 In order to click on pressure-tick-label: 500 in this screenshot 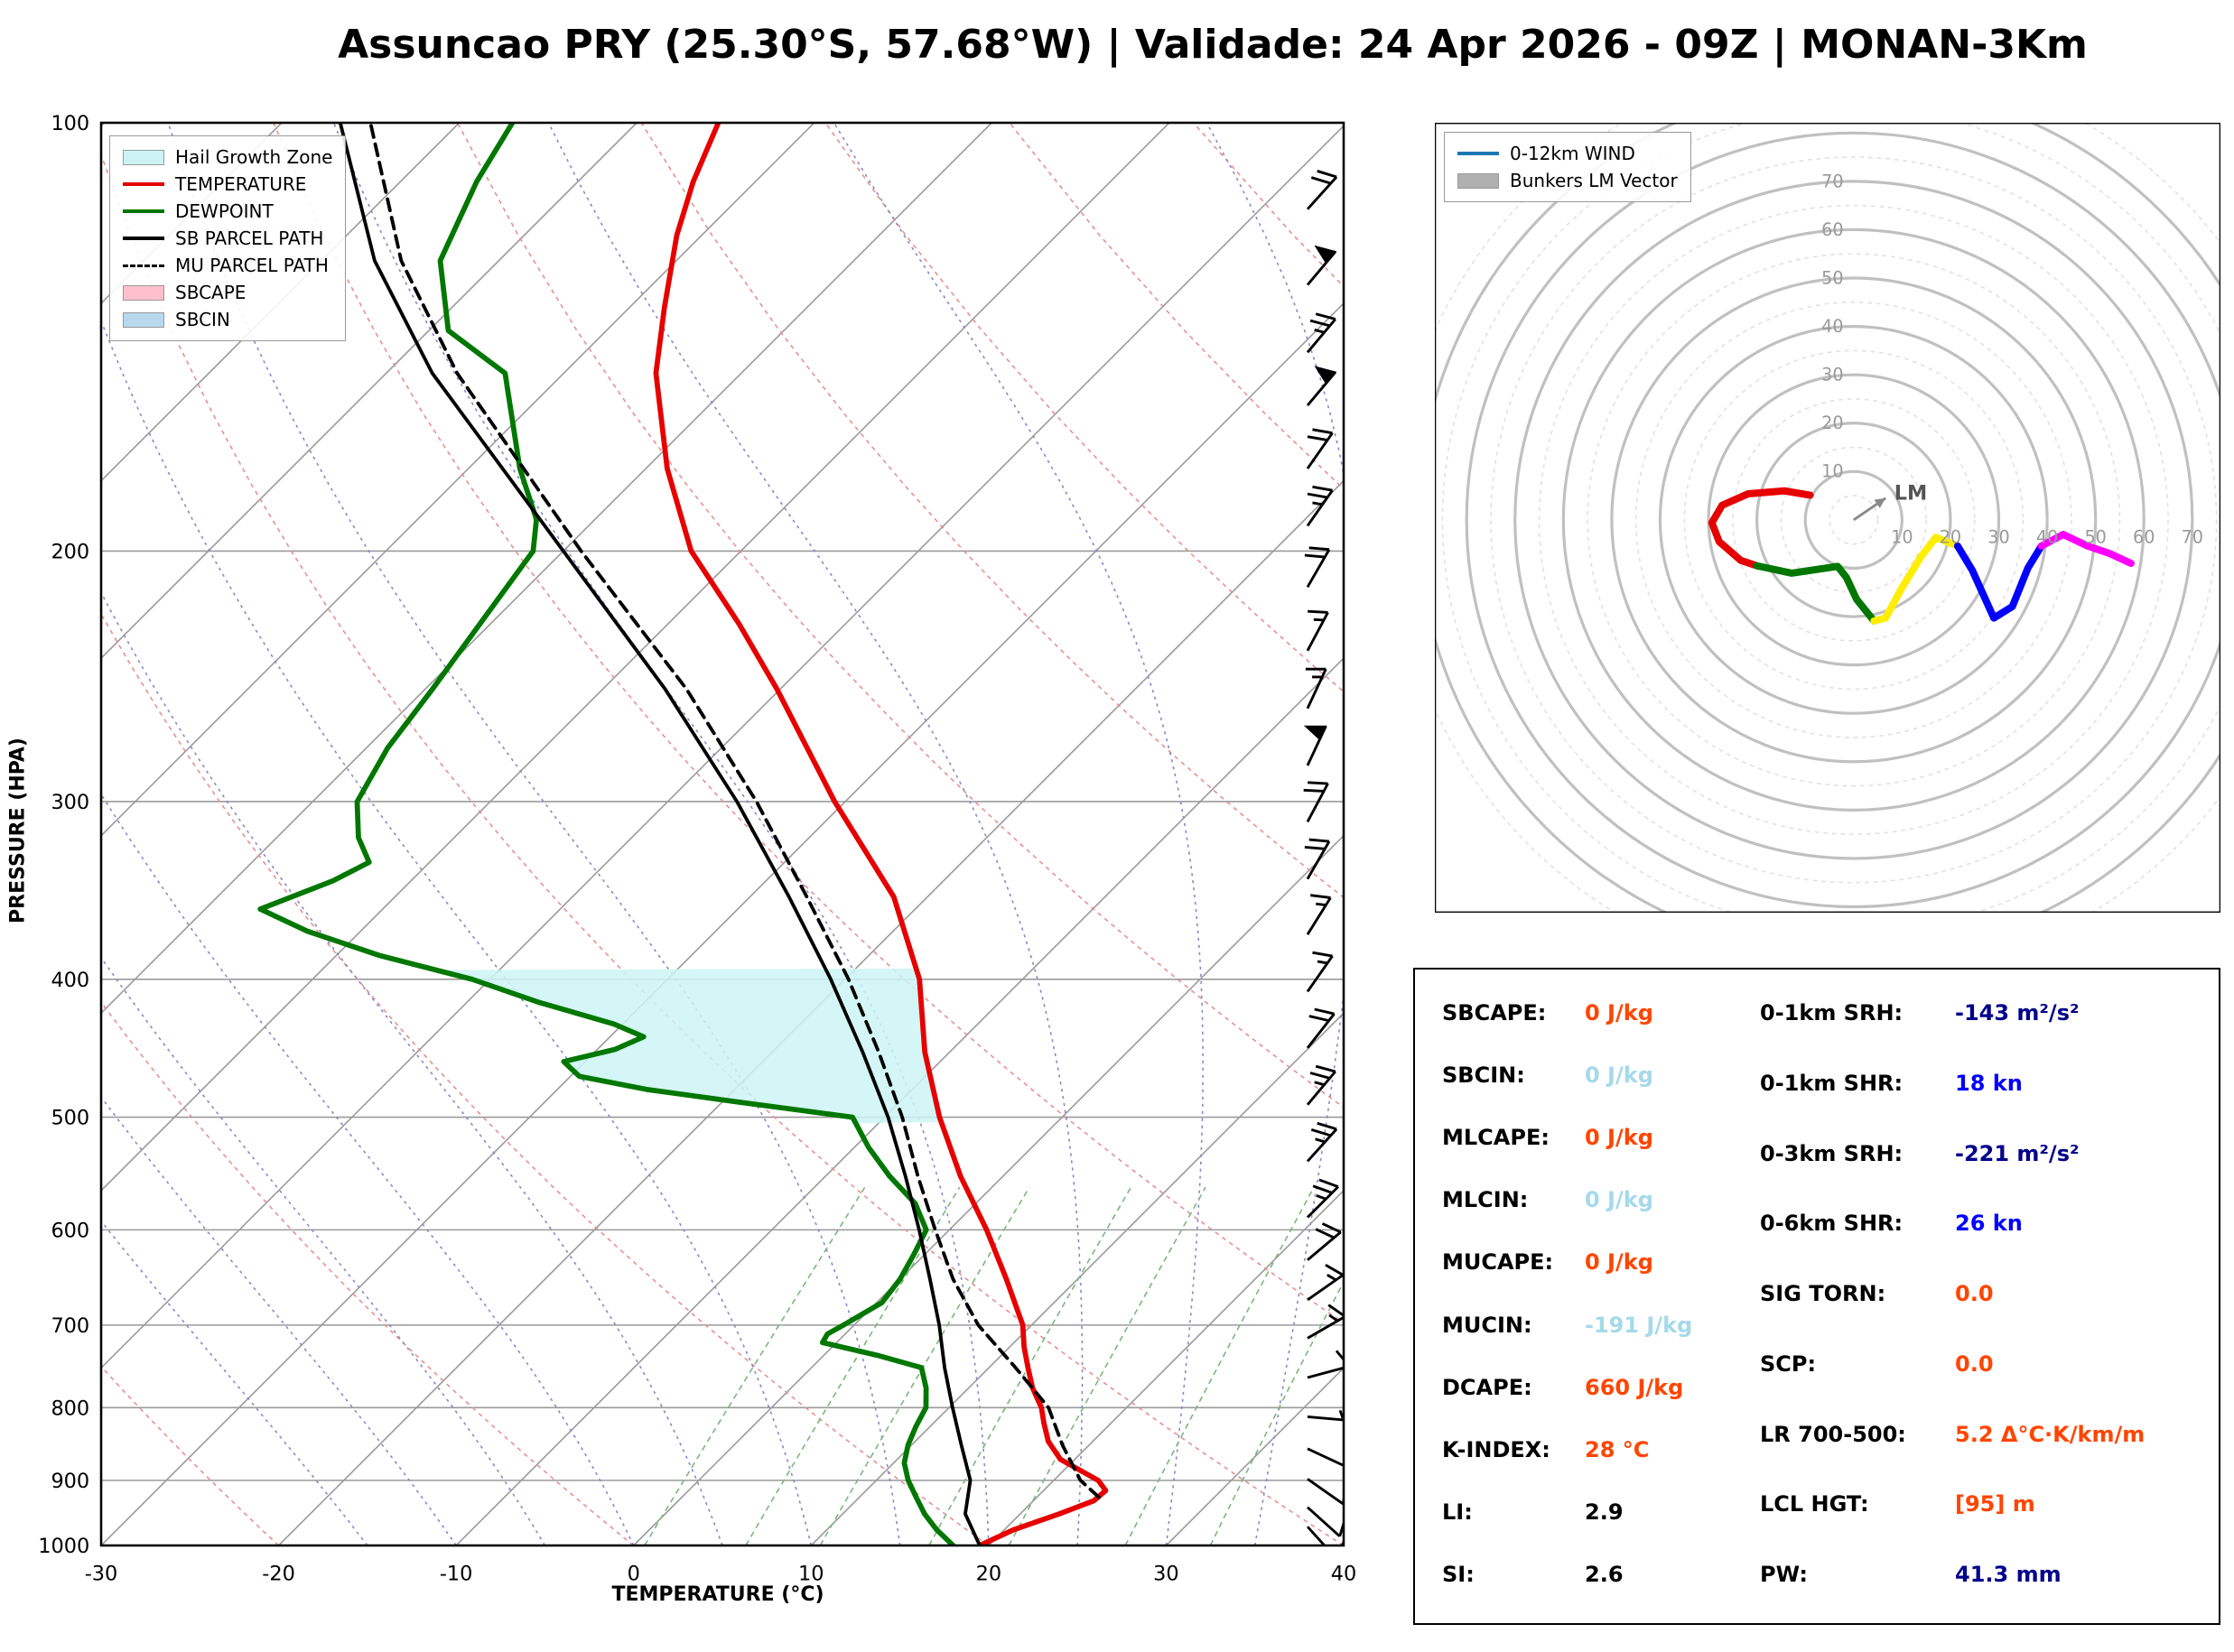, I will do `click(70, 1118)`.